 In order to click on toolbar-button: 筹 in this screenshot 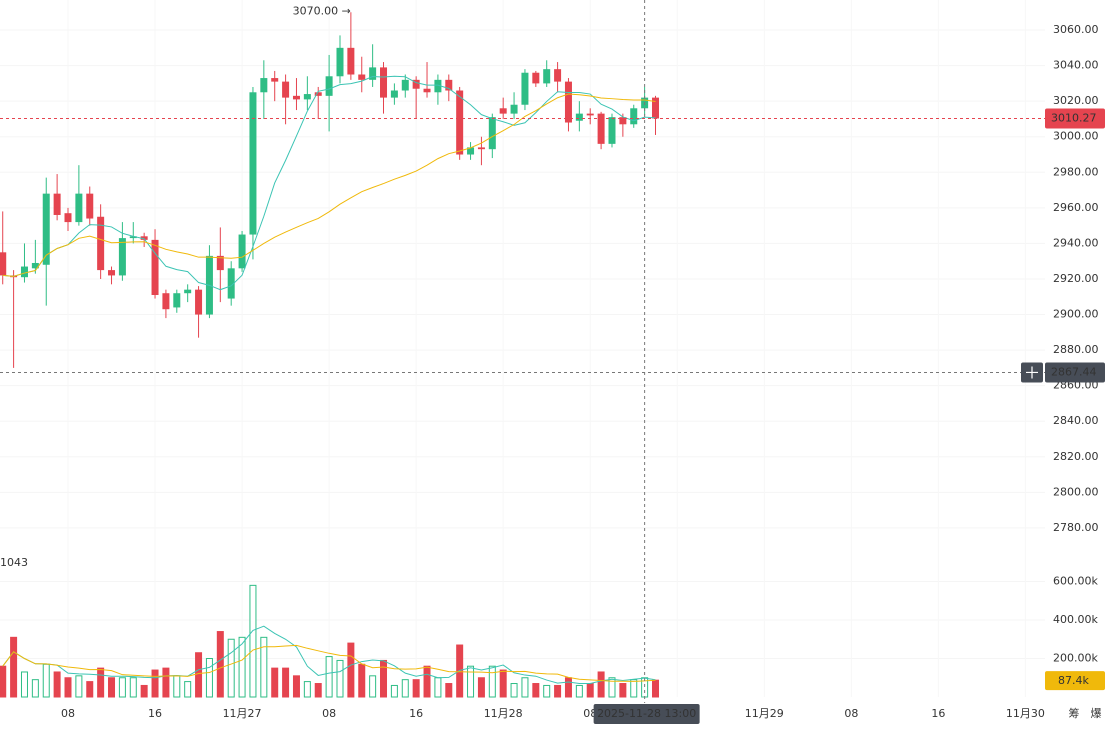, I will do `click(1074, 713)`.